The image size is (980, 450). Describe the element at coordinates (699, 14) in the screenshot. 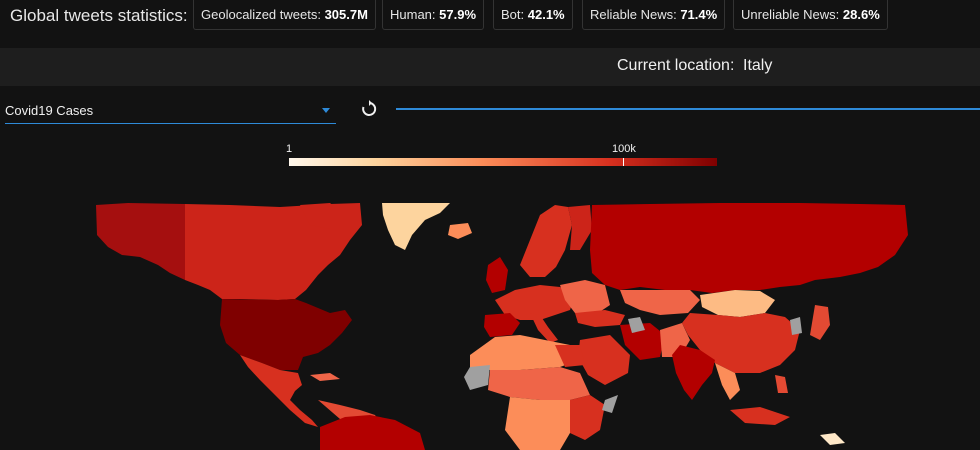

I see `stat-value: 71.4%` at that location.